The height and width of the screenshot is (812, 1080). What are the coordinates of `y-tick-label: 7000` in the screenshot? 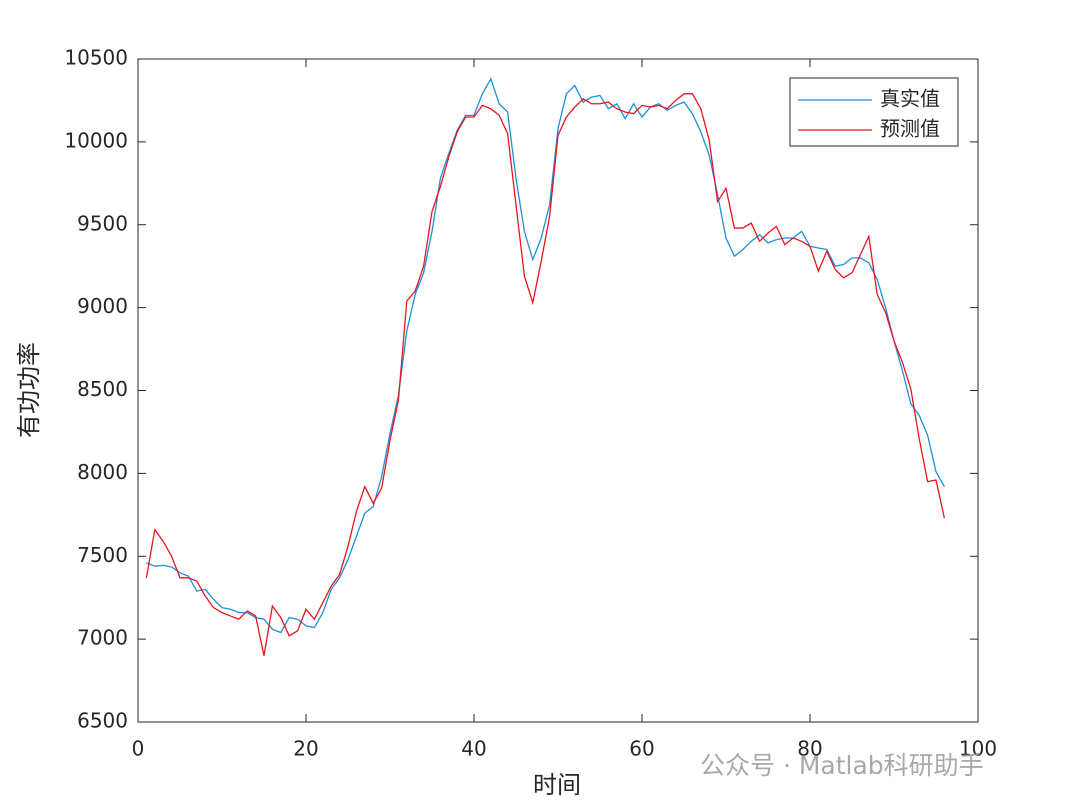 It's located at (102, 638).